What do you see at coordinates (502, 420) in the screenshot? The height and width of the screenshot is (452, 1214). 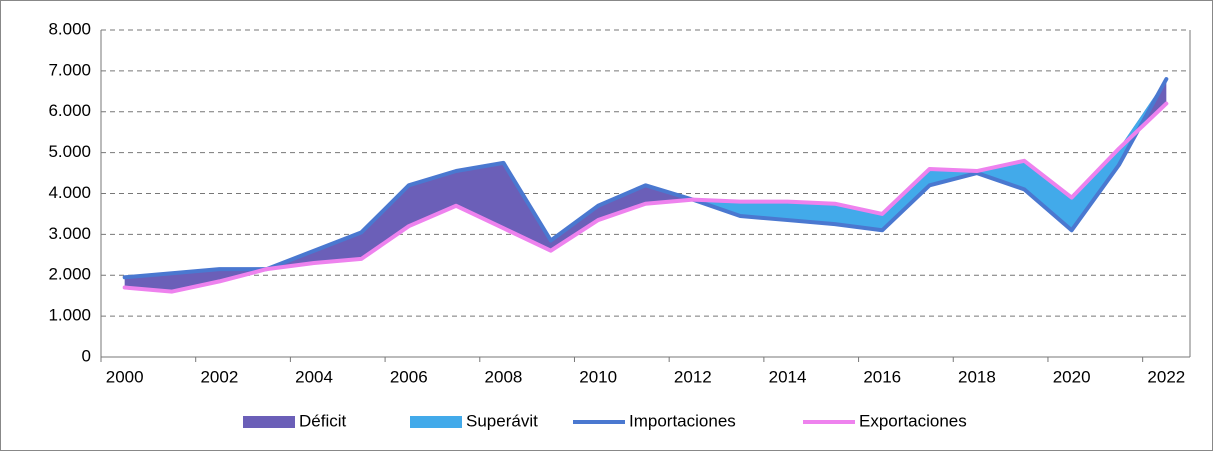 I see `legend-label: Superávit` at bounding box center [502, 420].